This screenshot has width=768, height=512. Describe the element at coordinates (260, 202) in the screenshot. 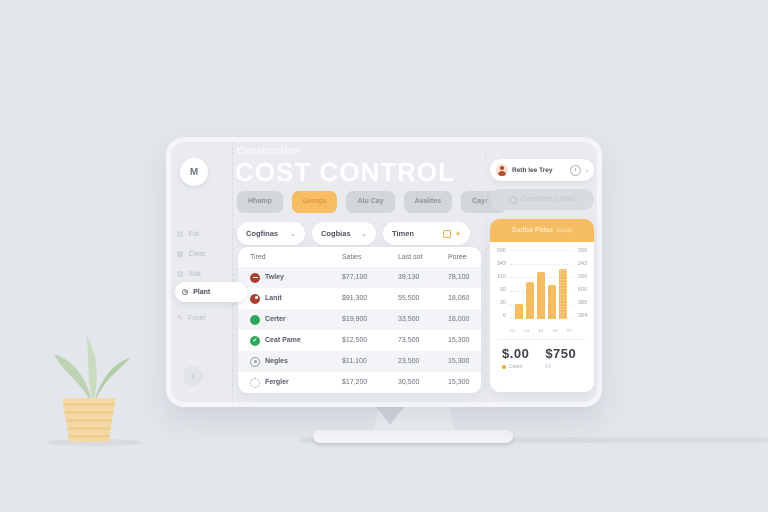

I see `tab-hhamp: Hhamp` at that location.